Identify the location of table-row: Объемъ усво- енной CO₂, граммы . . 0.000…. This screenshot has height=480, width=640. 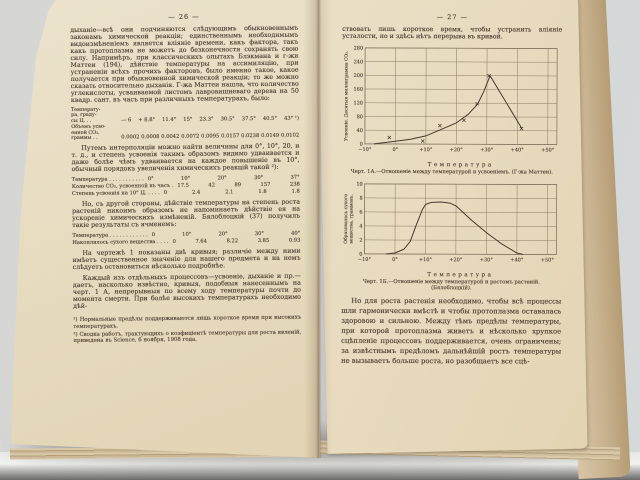
(185, 132).